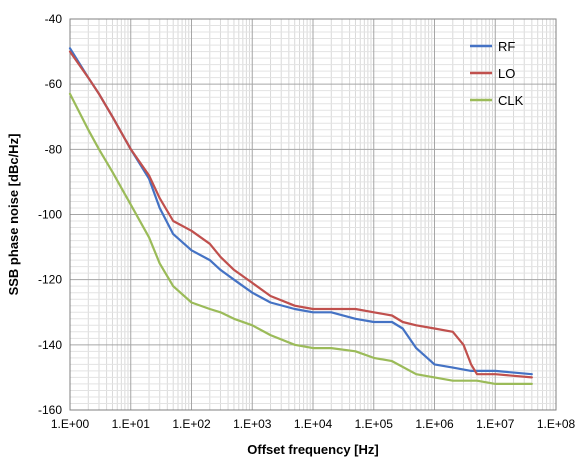  What do you see at coordinates (50, 345) in the screenshot?
I see `y-tick-label: -140` at bounding box center [50, 345].